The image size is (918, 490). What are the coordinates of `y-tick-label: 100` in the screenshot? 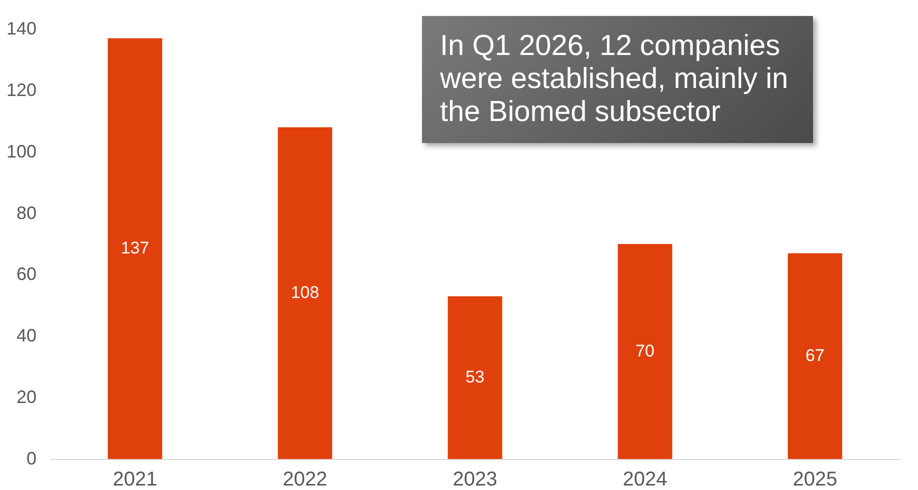 It's located at (21, 151).